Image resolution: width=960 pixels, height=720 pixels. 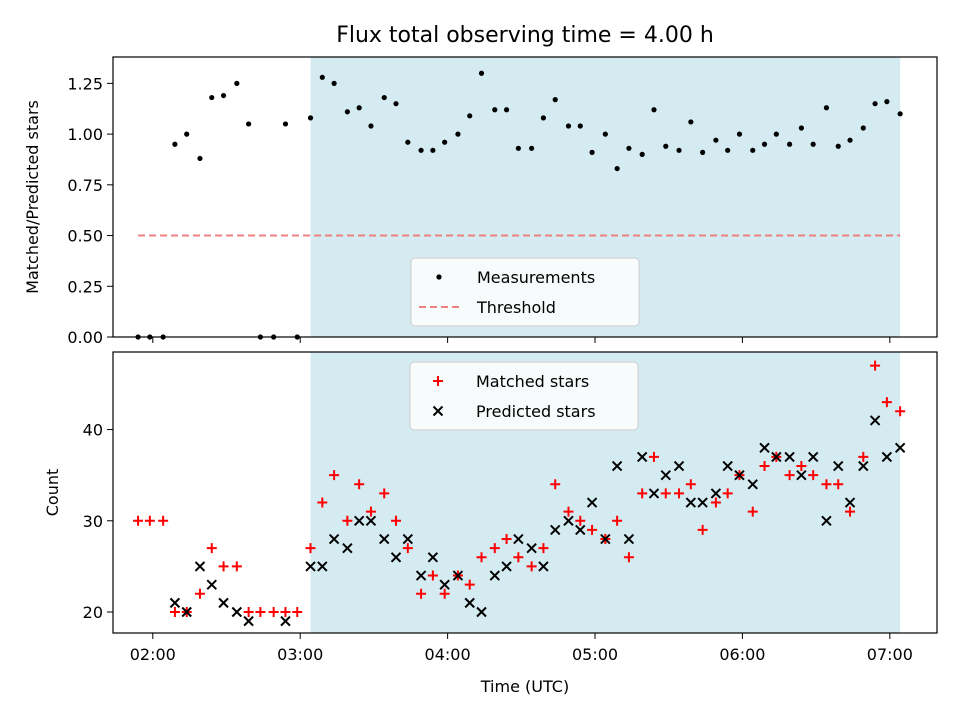 I want to click on legend-box, so click(x=525, y=292).